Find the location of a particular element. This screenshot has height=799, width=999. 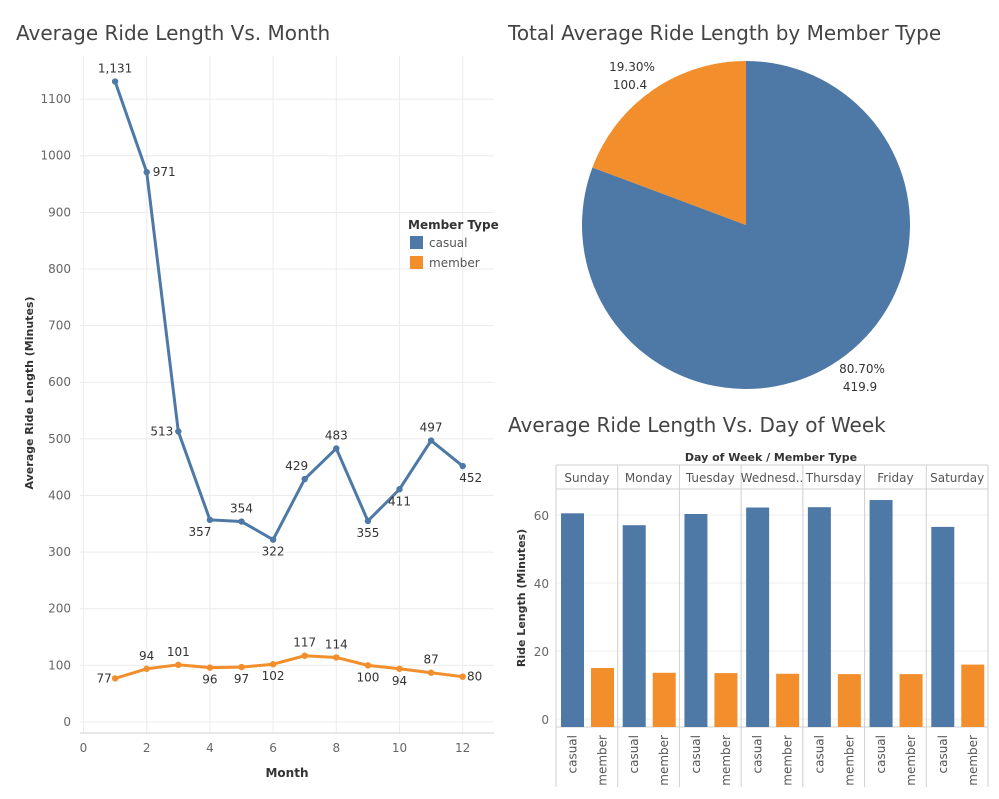

y-tick-label: 0 is located at coordinates (67, 722).